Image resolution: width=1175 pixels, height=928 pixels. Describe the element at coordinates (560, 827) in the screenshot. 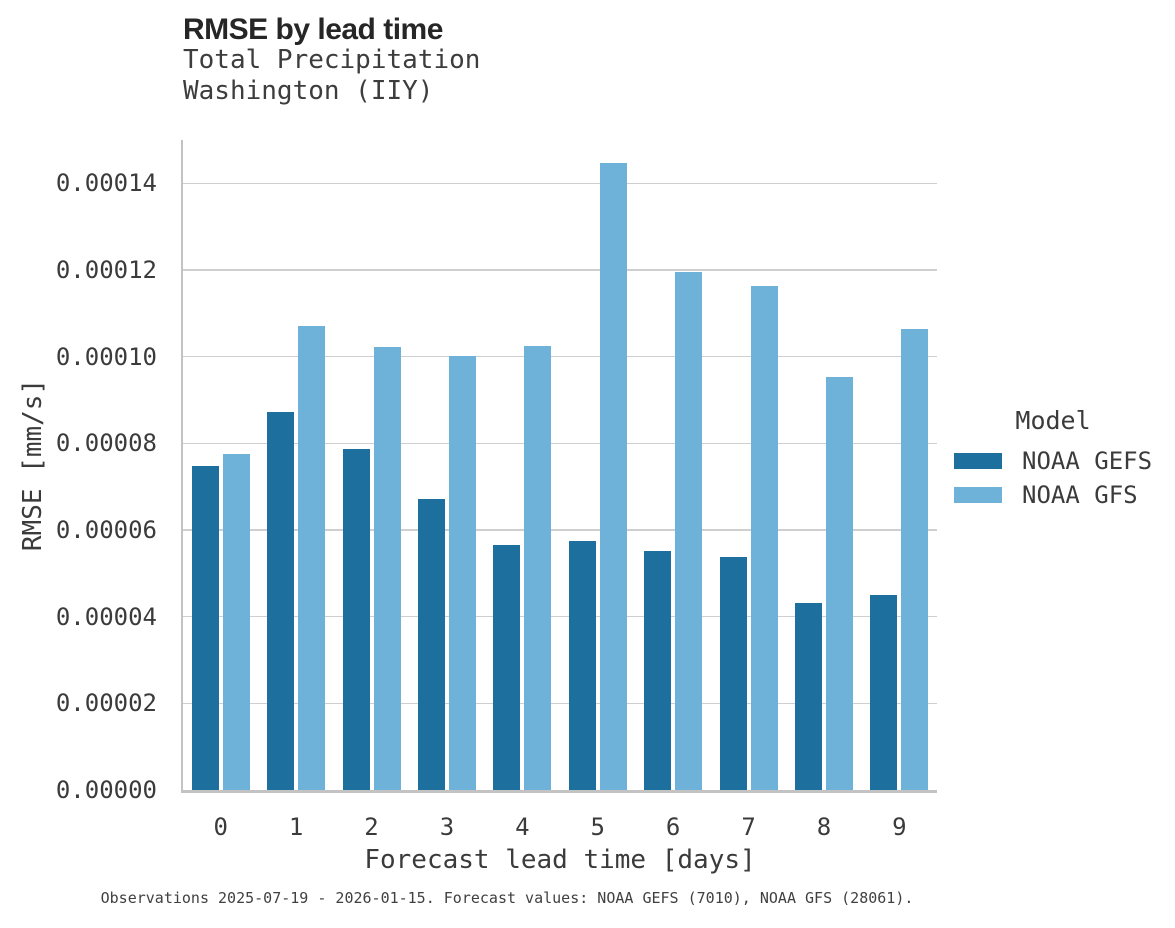

I see `x-axis-tick-labels: 0 1 2 3 4 5 6 7 8 9` at that location.